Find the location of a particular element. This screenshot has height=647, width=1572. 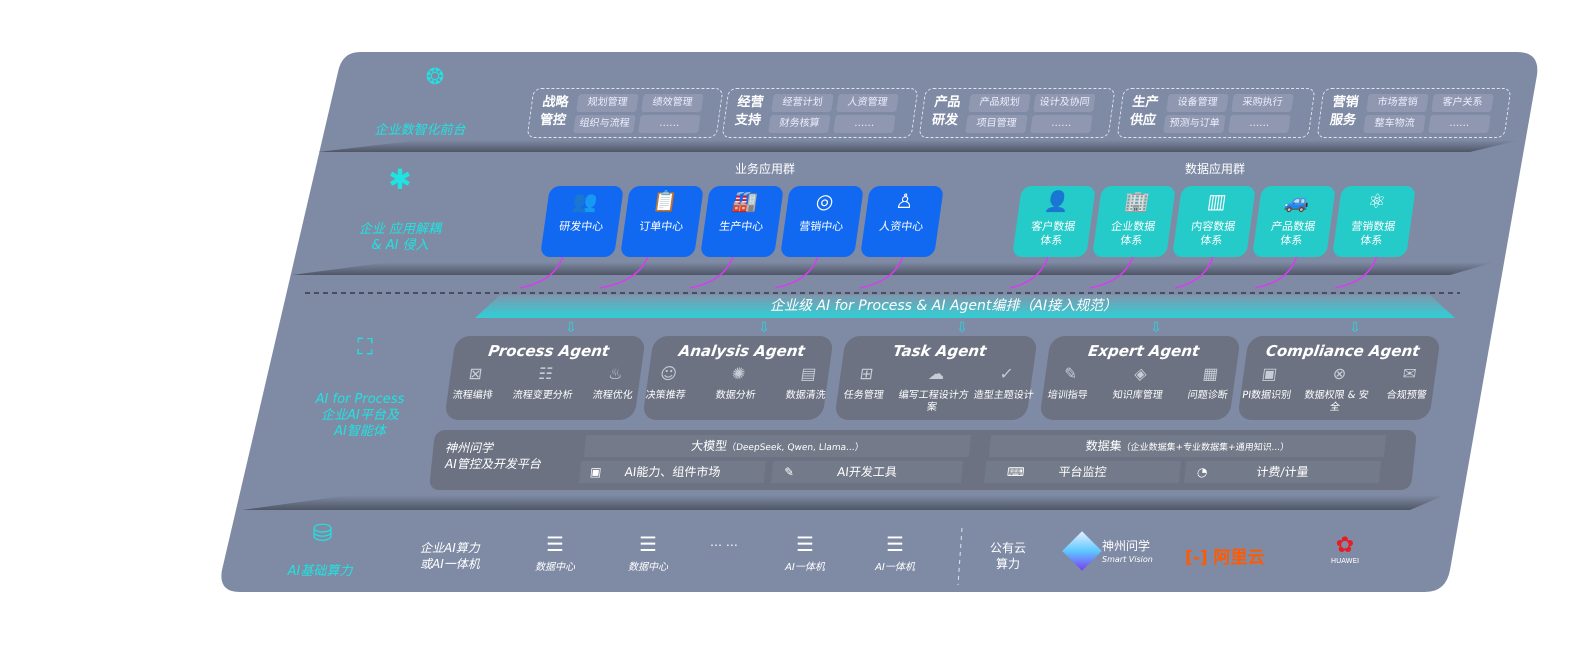

agent-capability: ✎ 培训指导 is located at coordinates (1069, 383).